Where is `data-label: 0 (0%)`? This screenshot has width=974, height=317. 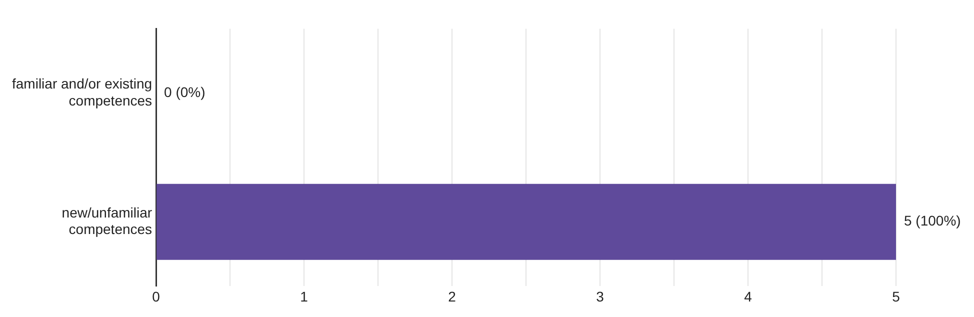
data-label: 0 (0%) is located at coordinates (185, 92).